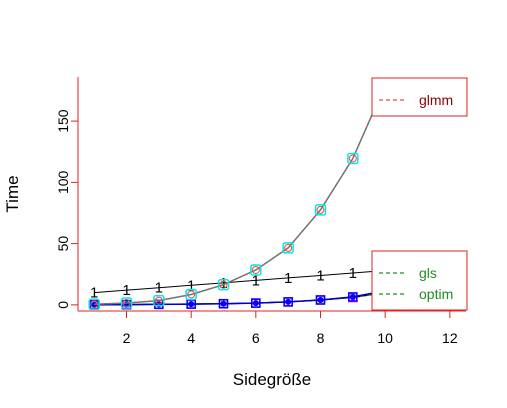 This screenshot has width=507, height=408. Describe the element at coordinates (436, 294) in the screenshot. I see `legend-label-optim: optim` at that location.